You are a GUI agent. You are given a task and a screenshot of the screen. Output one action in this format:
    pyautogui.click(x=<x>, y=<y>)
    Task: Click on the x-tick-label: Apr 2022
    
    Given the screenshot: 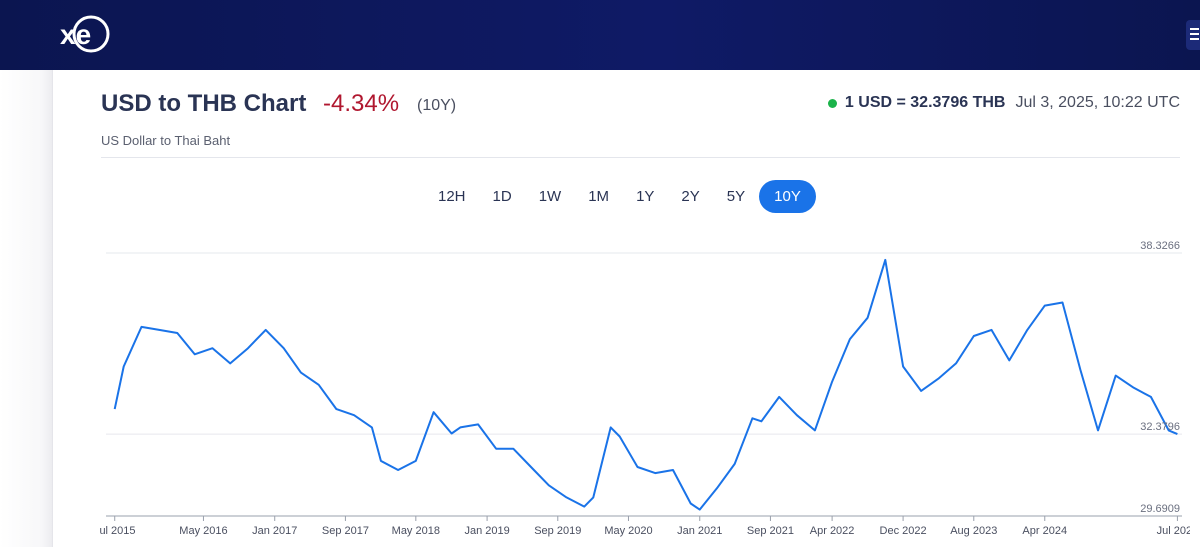 What is the action you would take?
    pyautogui.click(x=832, y=531)
    